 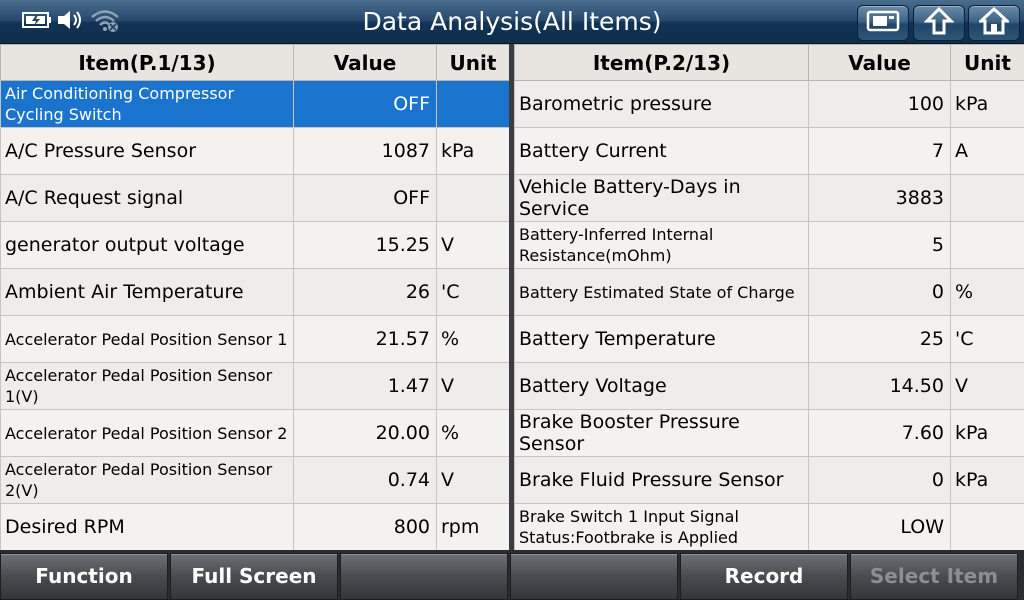 I want to click on table-row: Brake Fluid Pressure Sensor 0 kPa, so click(x=769, y=480).